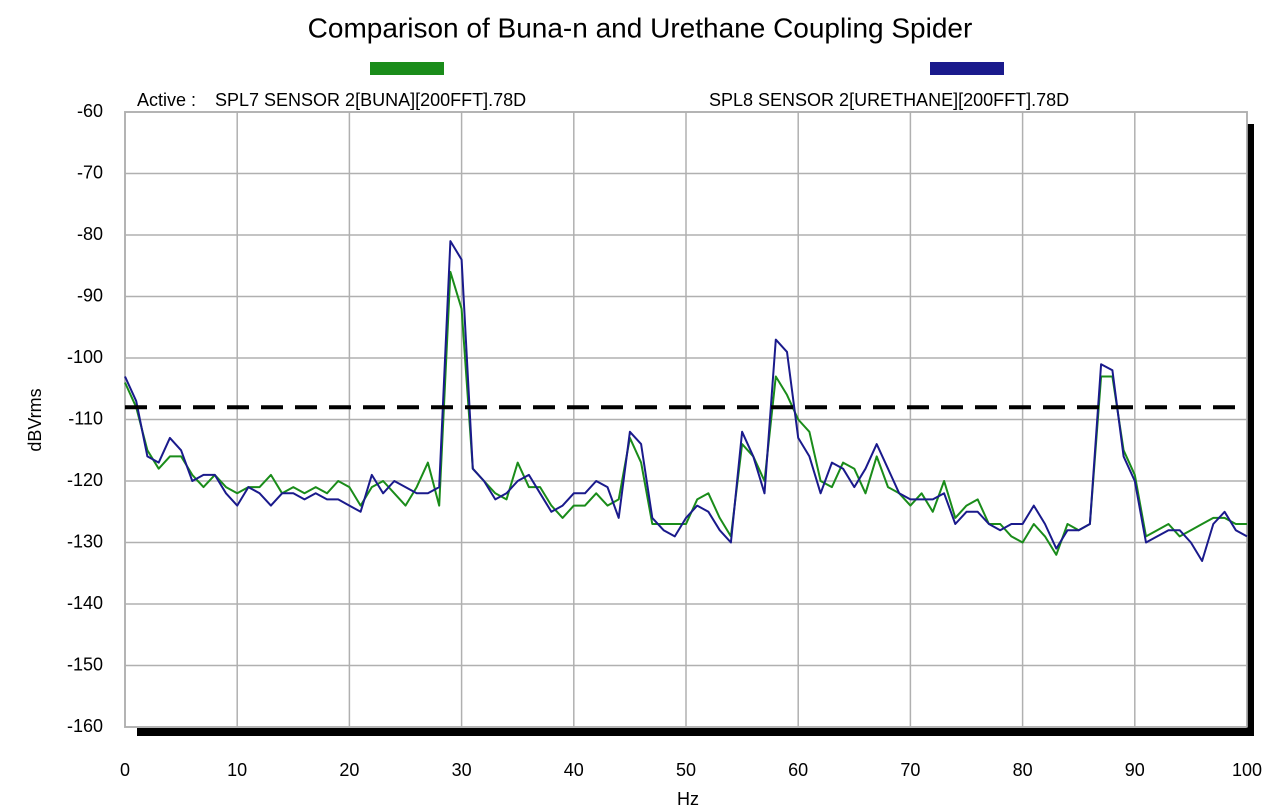 The width and height of the screenshot is (1278, 808). Describe the element at coordinates (90, 111) in the screenshot. I see `y-tick-label: -60` at that location.